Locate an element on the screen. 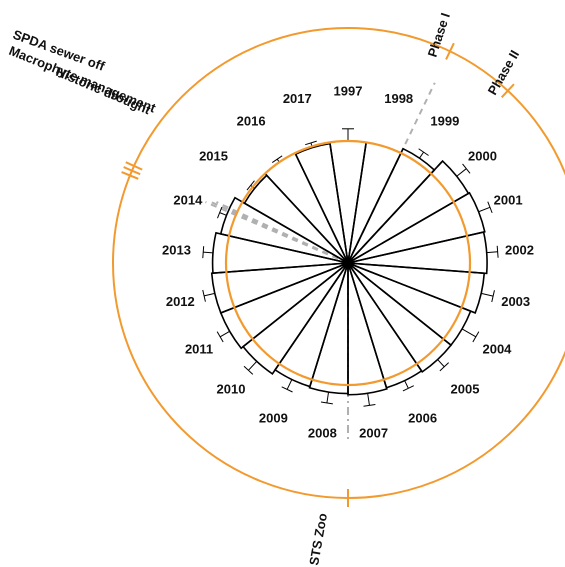  error-cap-2015 is located at coordinates (250, 185).